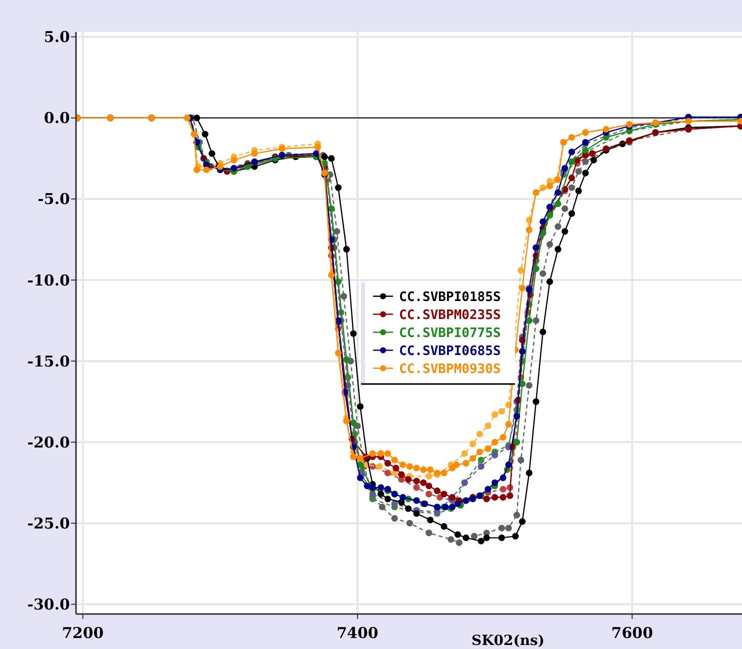 Image resolution: width=742 pixels, height=649 pixels. Describe the element at coordinates (48, 280) in the screenshot. I see `y-tick-label: -10.0` at that location.